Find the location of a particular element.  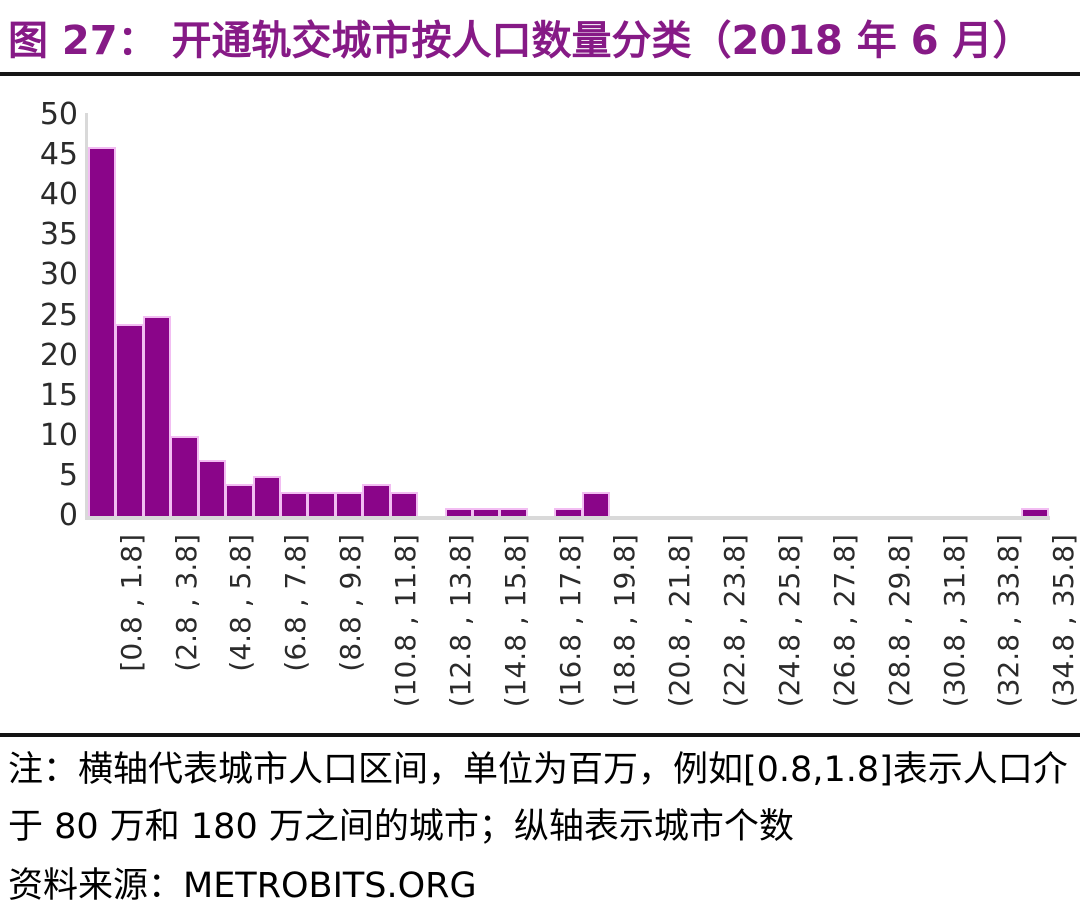

y-tick-label: 35 is located at coordinates (58, 235).